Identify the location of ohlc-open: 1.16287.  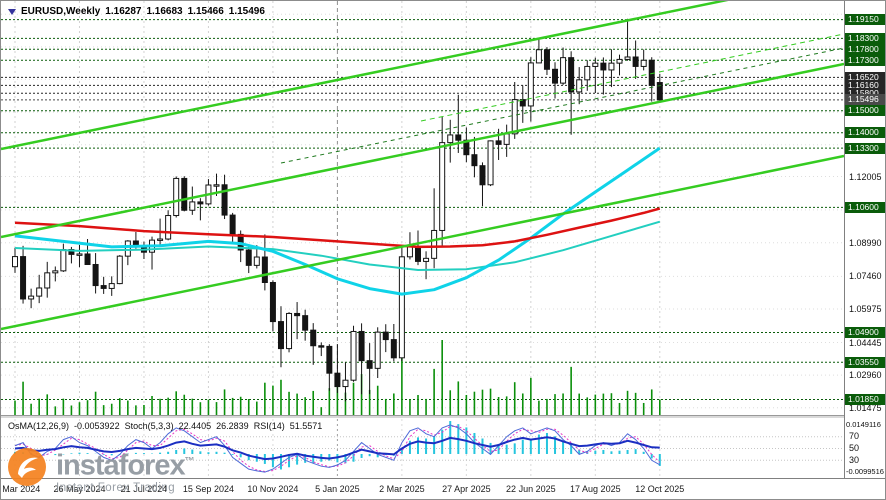
(123, 11).